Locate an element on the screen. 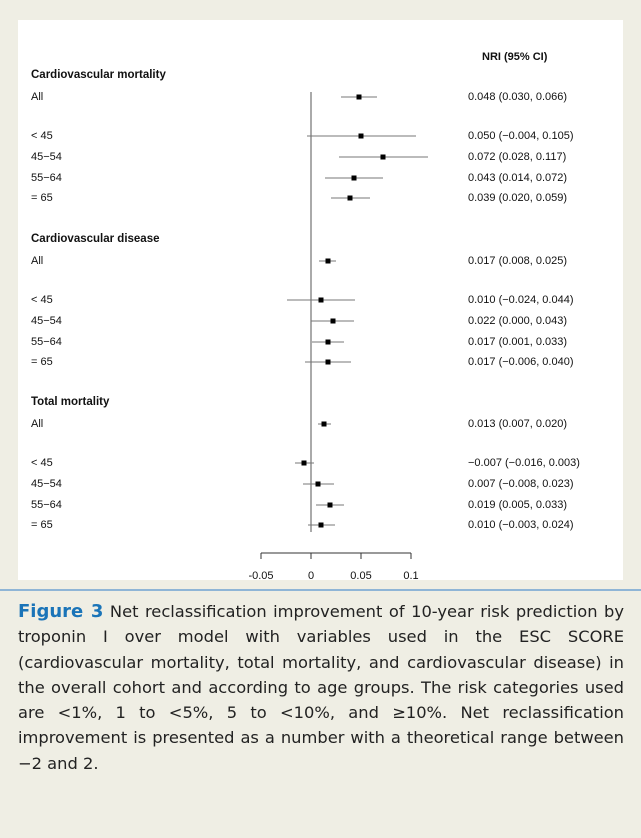 Image resolution: width=641 pixels, height=838 pixels. group-title: Cardiovascular mortality is located at coordinates (98, 75).